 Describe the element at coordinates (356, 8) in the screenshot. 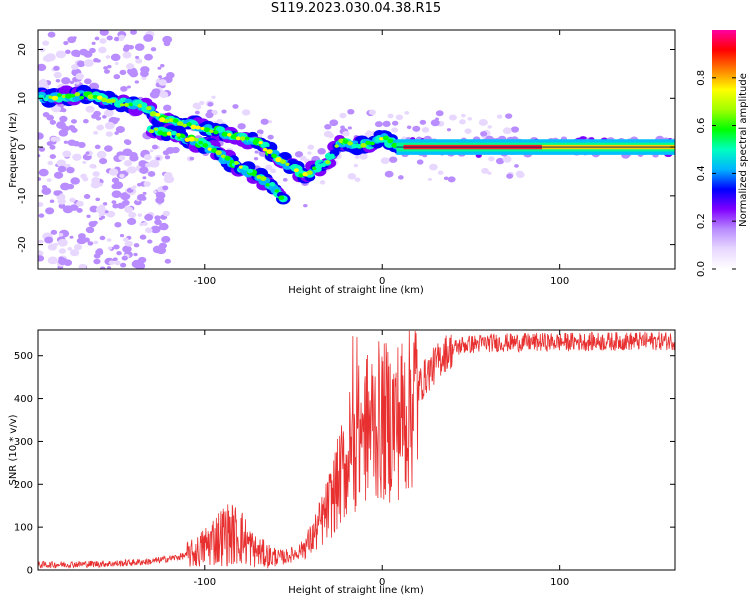

I see `chart-title: S119.2023.030.04.38.R15` at that location.